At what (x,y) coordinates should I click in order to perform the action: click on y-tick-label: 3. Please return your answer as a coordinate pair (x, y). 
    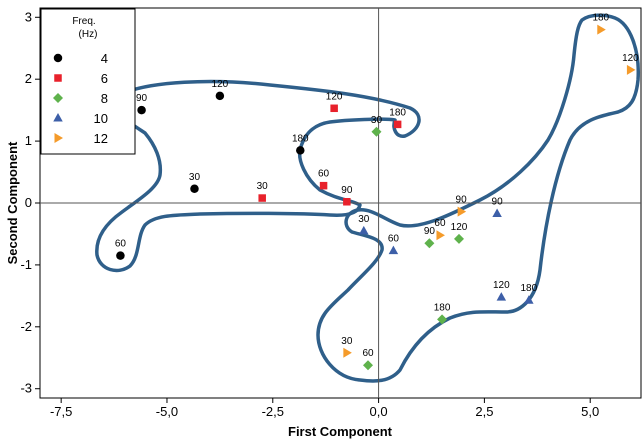
    Looking at the image, I should click on (28, 16).